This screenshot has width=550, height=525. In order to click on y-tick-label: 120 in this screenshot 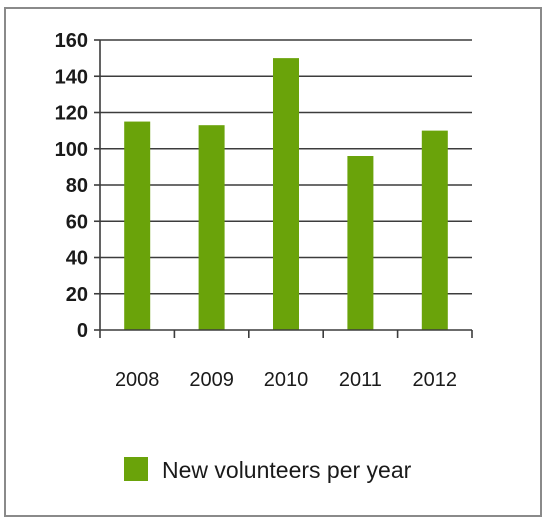, I will do `click(71, 114)`.